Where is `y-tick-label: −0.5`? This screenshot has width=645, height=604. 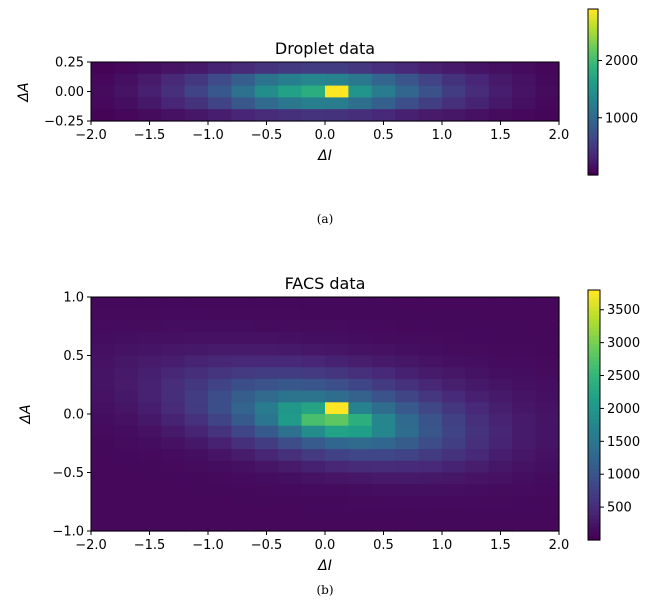 y-tick-label: −0.5 is located at coordinates (68, 473).